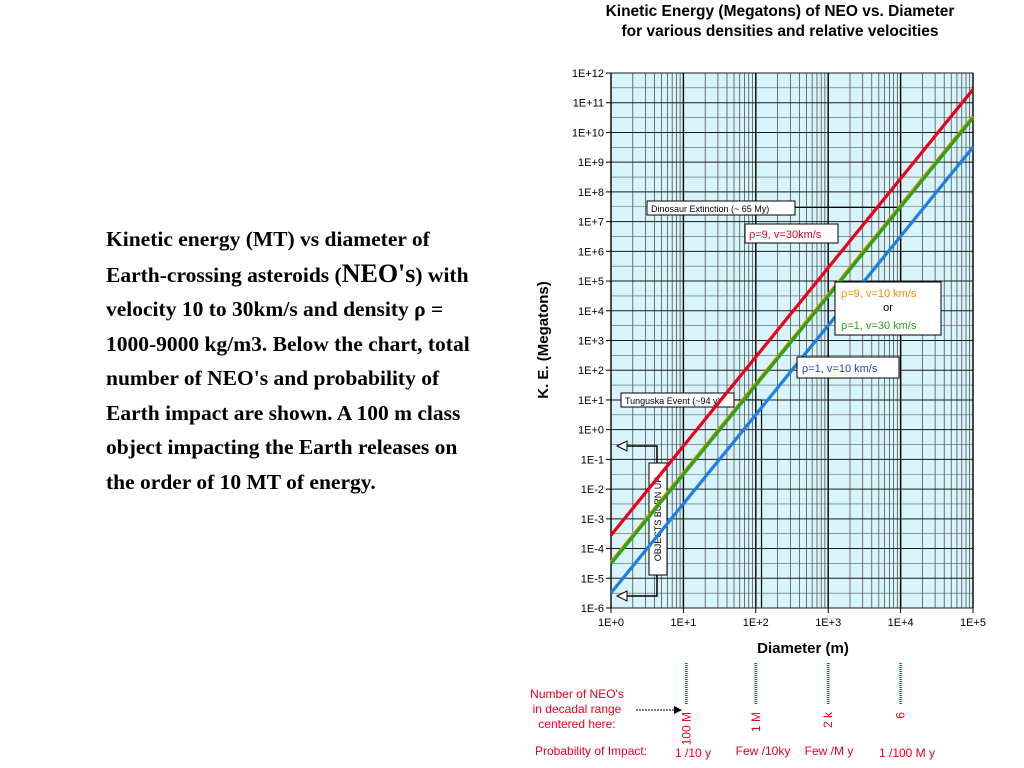 This screenshot has height=768, width=1024. Describe the element at coordinates (686, 728) in the screenshot. I see `neo-count-value: 100 M` at that location.